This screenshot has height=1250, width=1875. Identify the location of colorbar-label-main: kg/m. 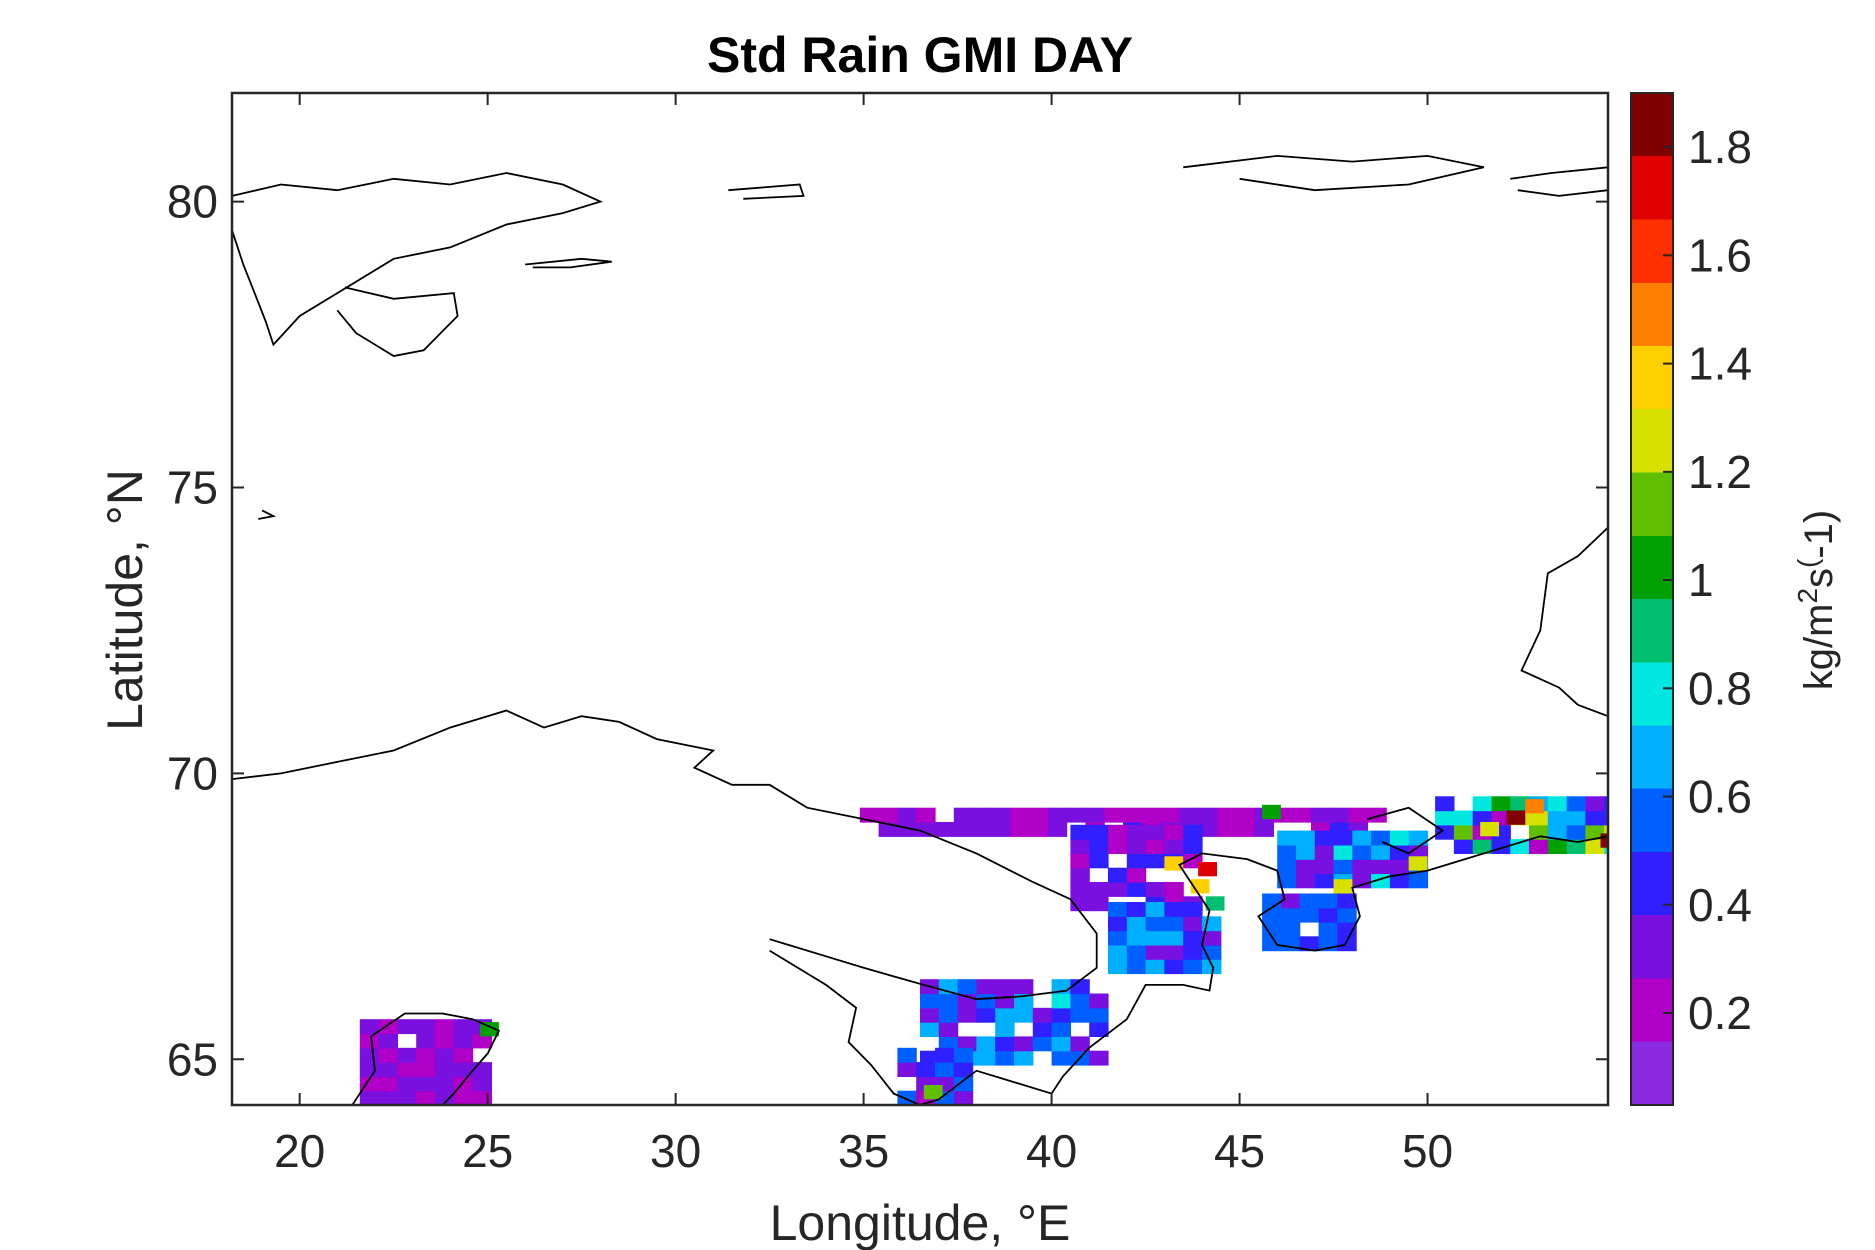
(1819, 647).